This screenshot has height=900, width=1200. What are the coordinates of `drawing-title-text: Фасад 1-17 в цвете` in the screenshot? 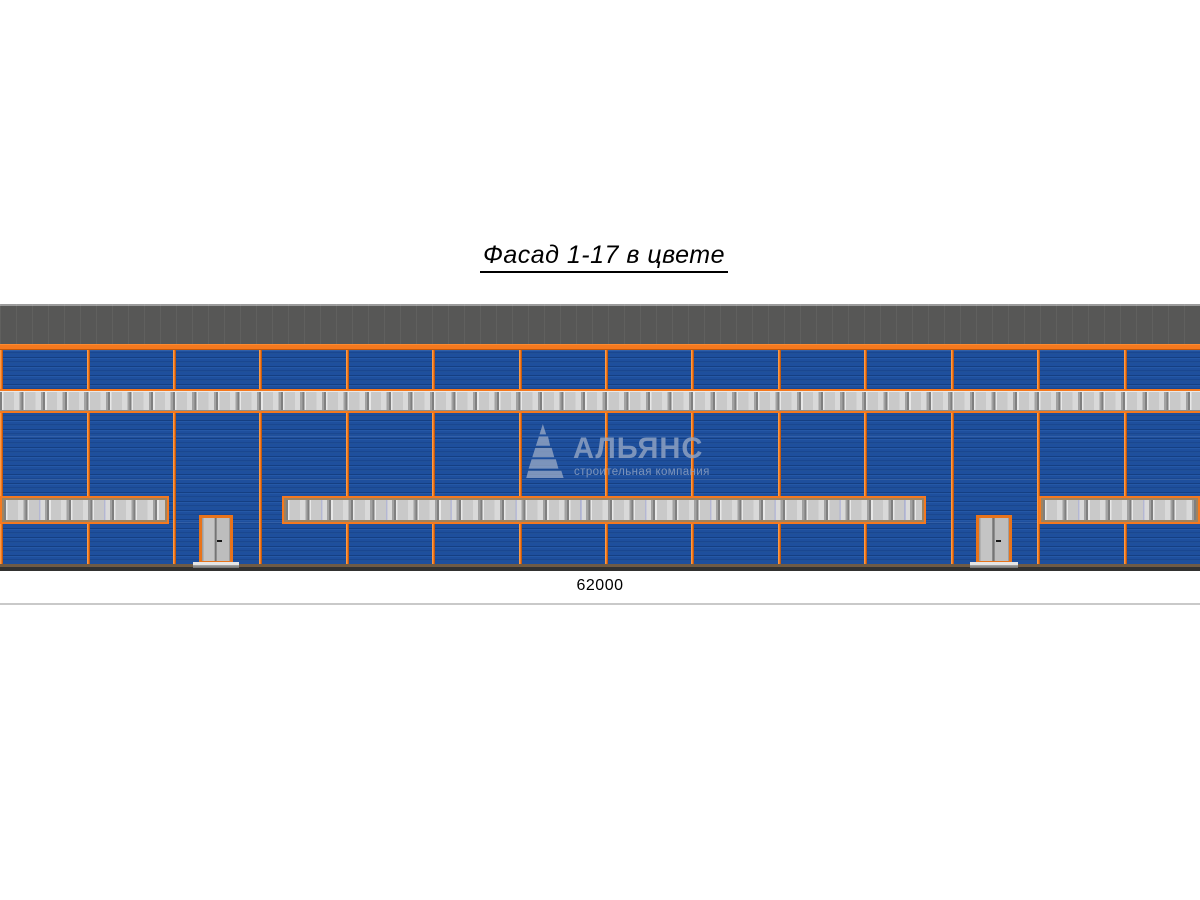 It's located at (604, 257).